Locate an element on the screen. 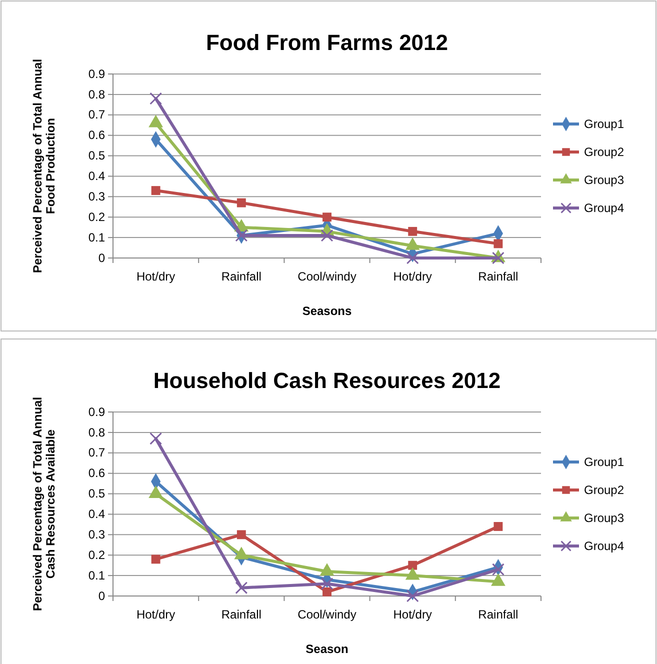 Image resolution: width=657 pixels, height=664 pixels. y-axis-title: Perceived Percentage of Total Annual Cash Resources Available is located at coordinates (44, 504).